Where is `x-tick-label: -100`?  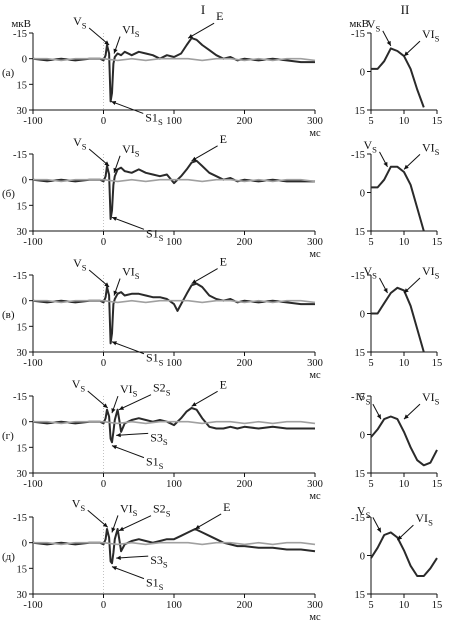
x-tick-label: -100 is located at coordinates (32, 484).